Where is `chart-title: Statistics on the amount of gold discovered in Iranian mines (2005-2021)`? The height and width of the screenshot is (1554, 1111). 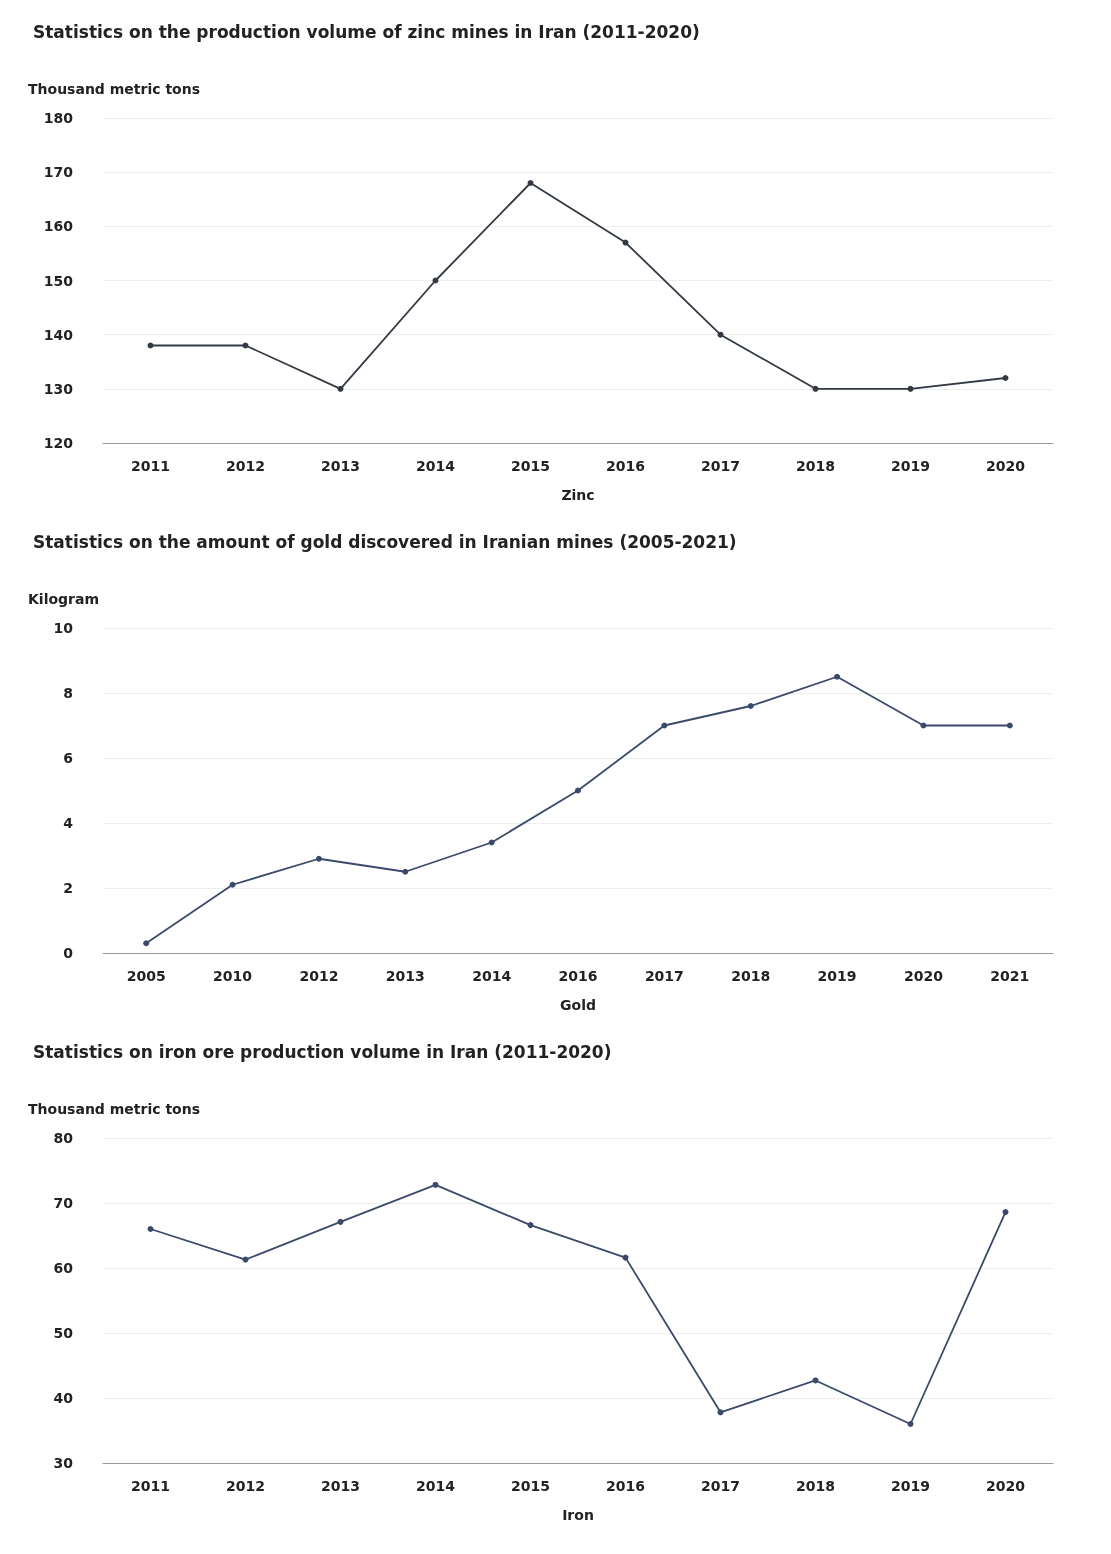
chart-title: Statistics on the amount of gold discovered in Iranian mines (2005-2021) is located at coordinates (385, 541).